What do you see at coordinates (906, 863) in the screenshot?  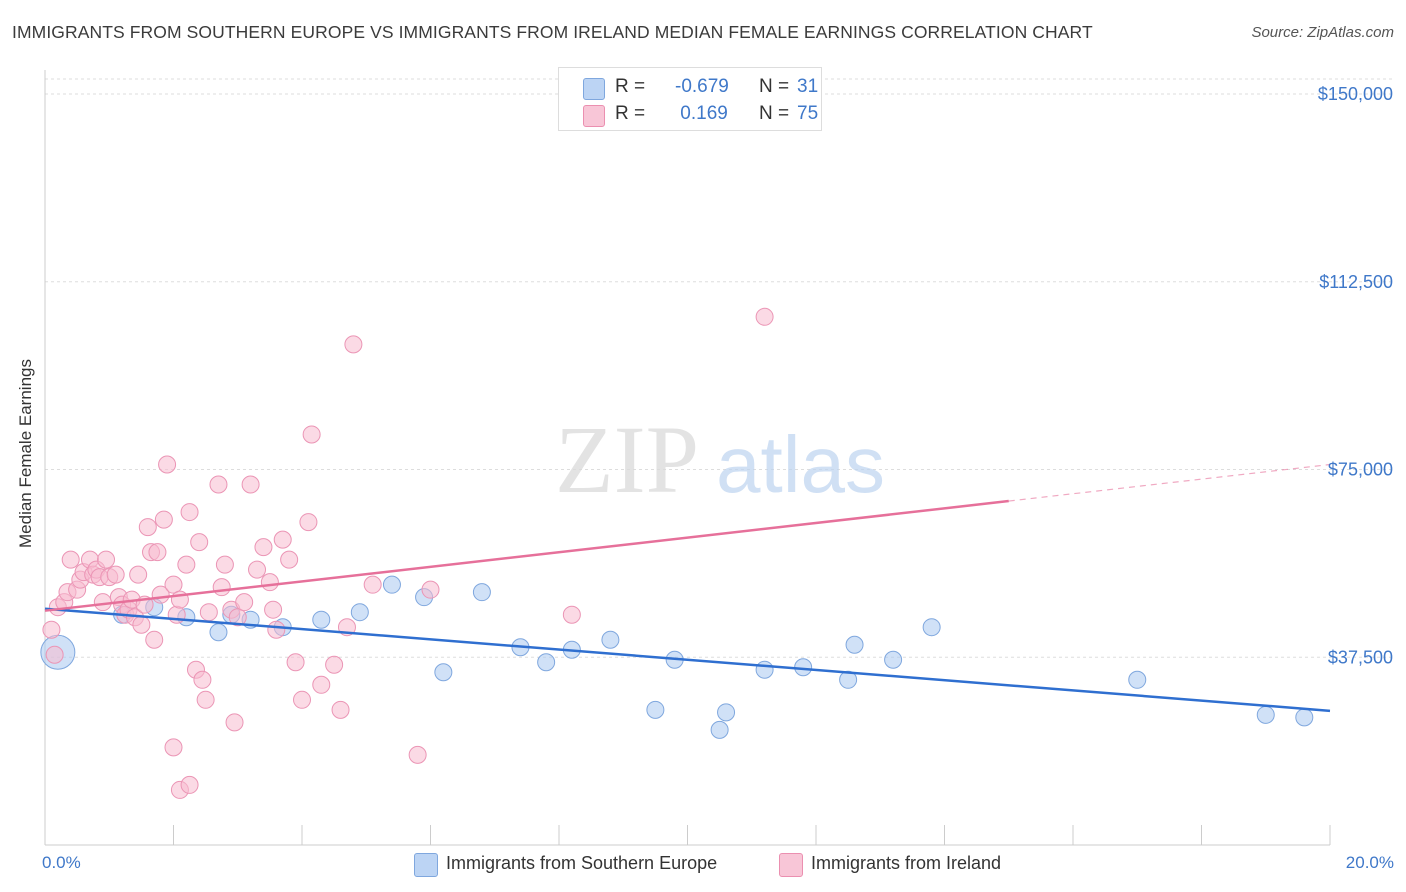 I see `legend-label-ireland: Immigrants from Ireland` at bounding box center [906, 863].